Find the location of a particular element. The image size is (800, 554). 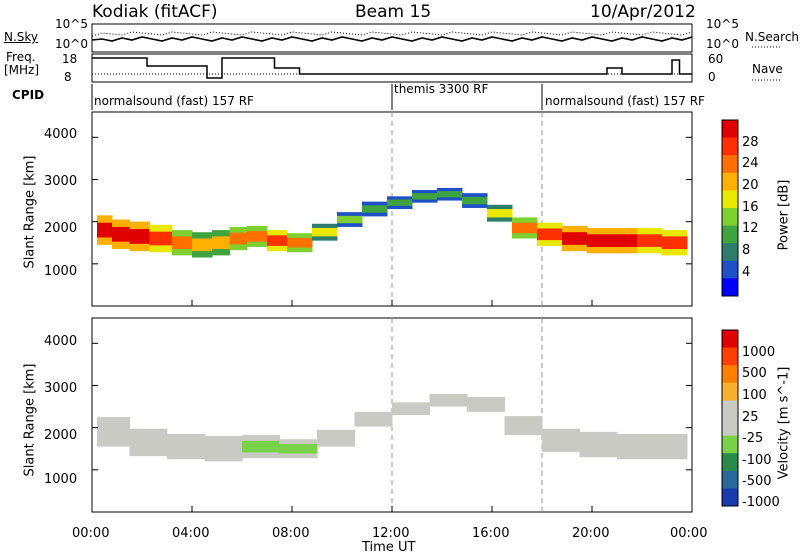

noise-search-trace is located at coordinates (392, 34).